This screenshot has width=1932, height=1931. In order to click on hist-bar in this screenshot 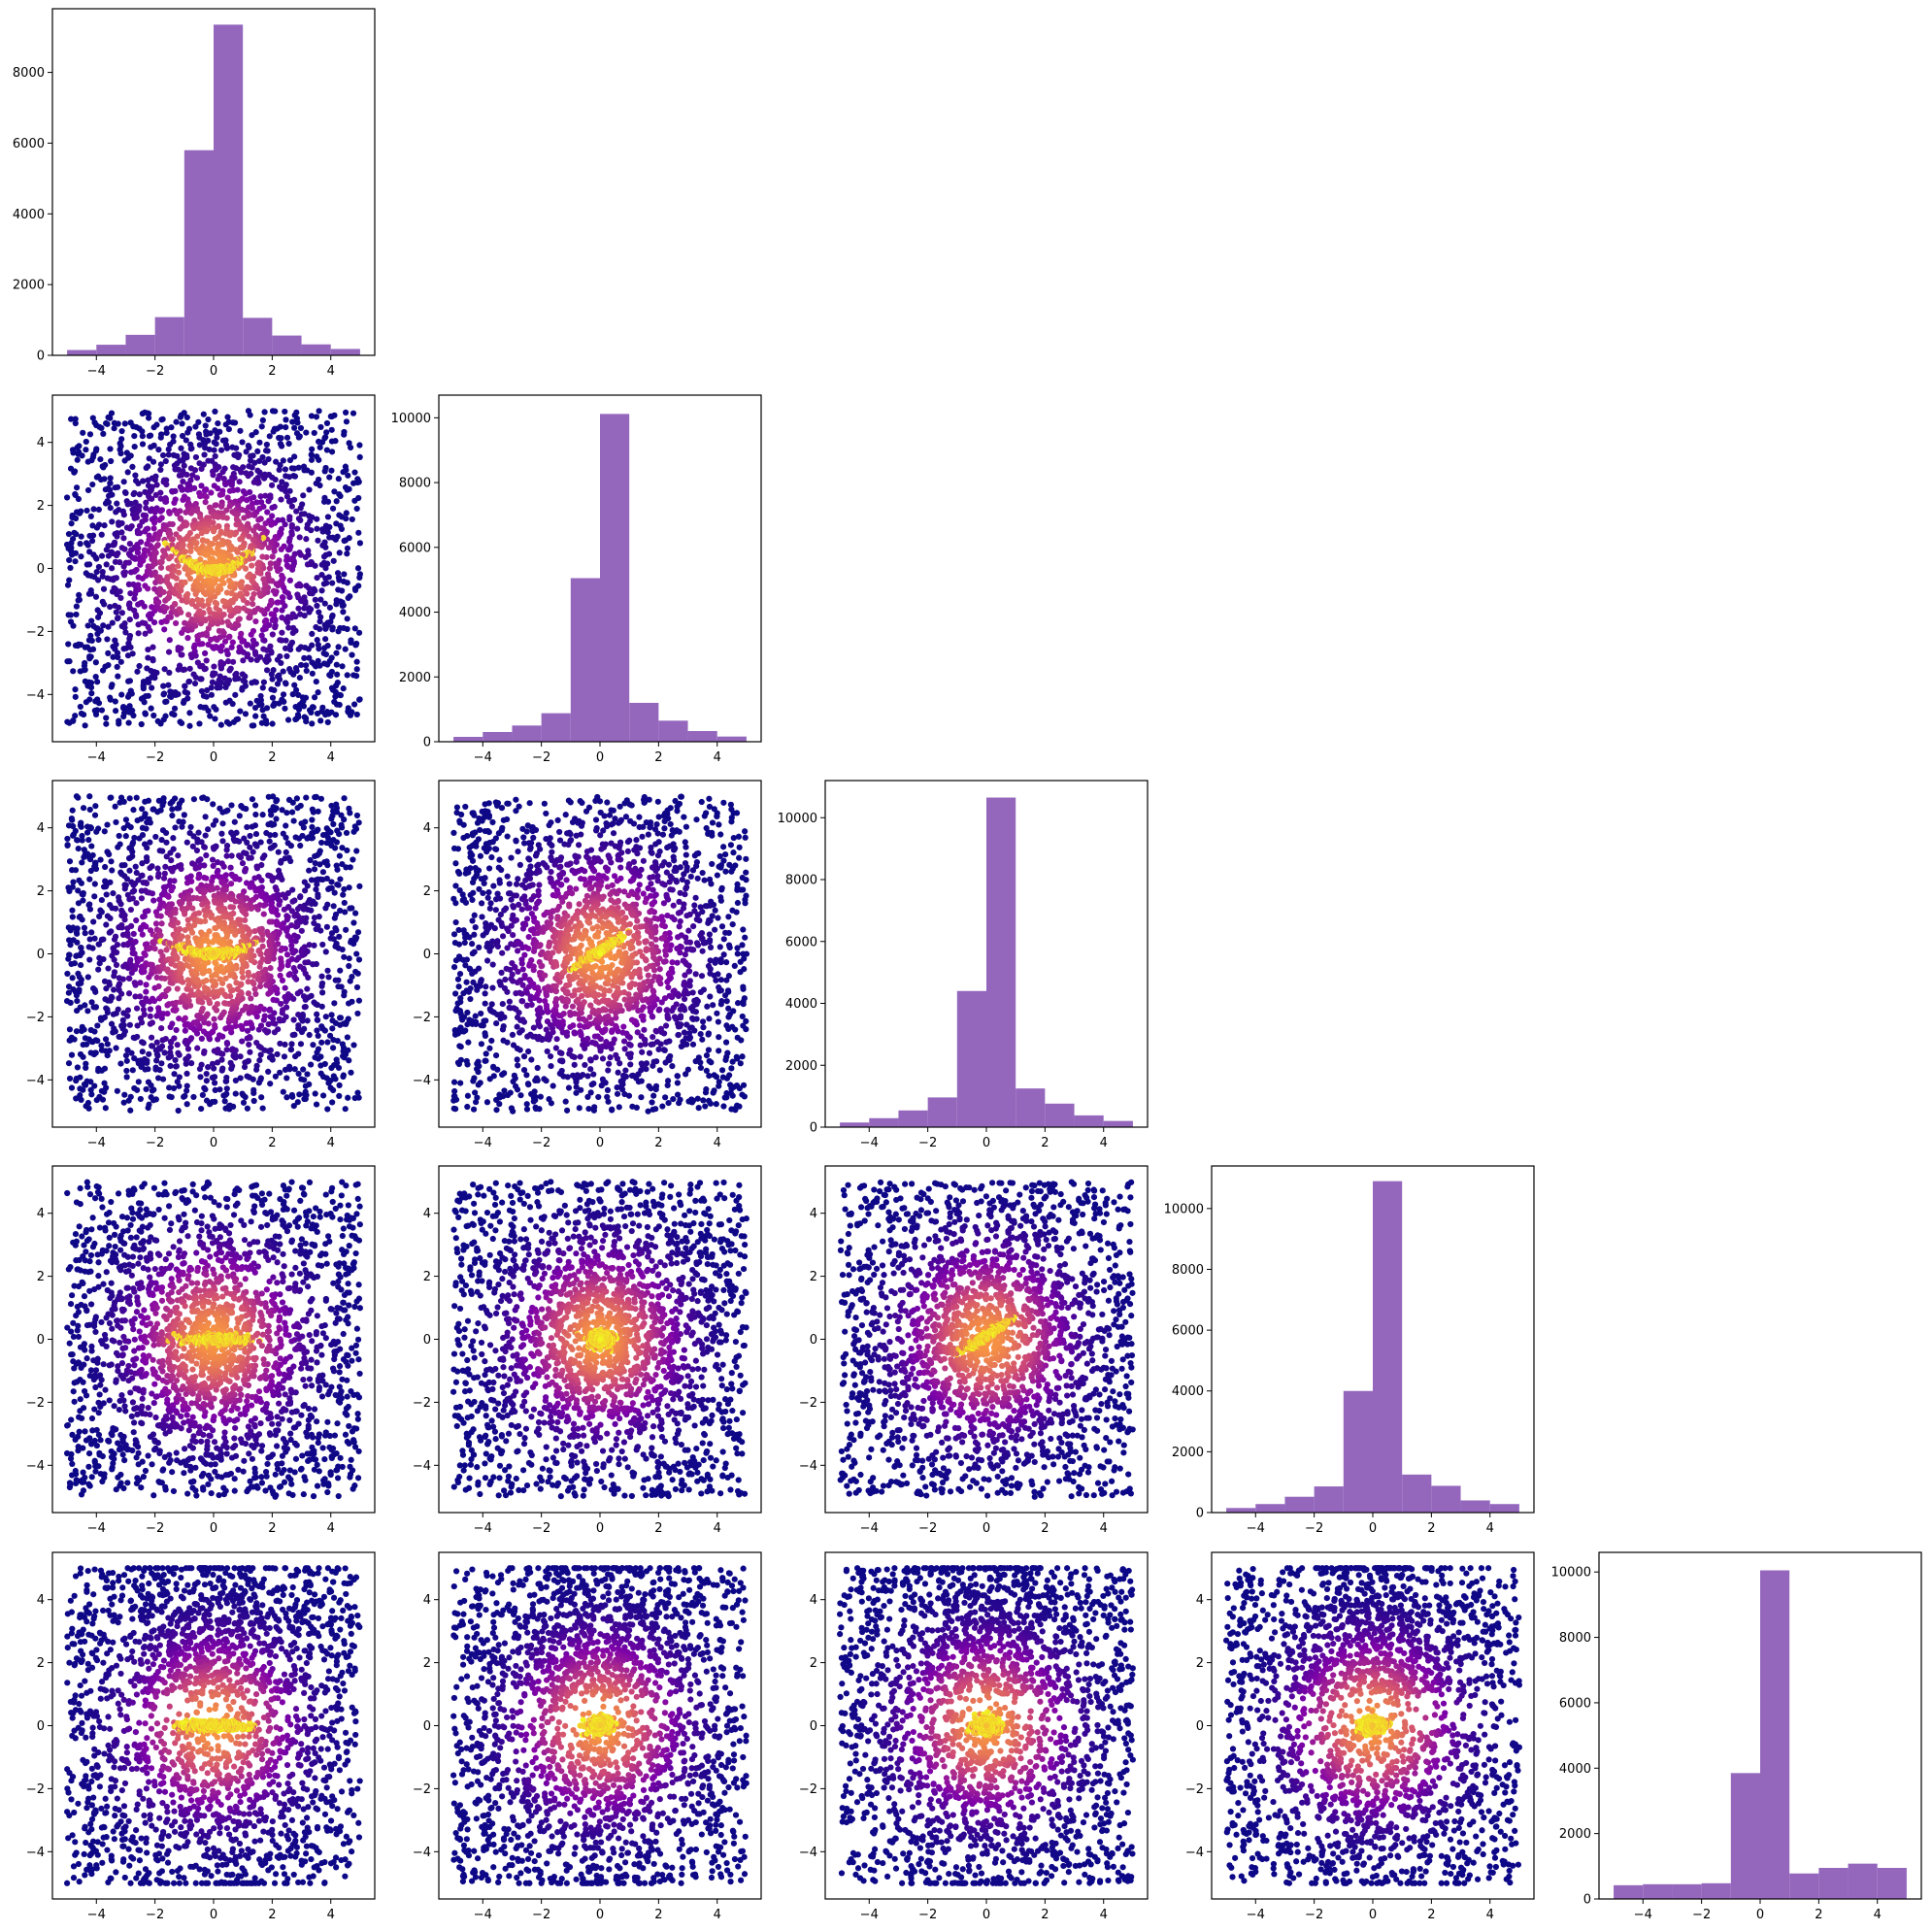, I will do `click(468, 739)`.